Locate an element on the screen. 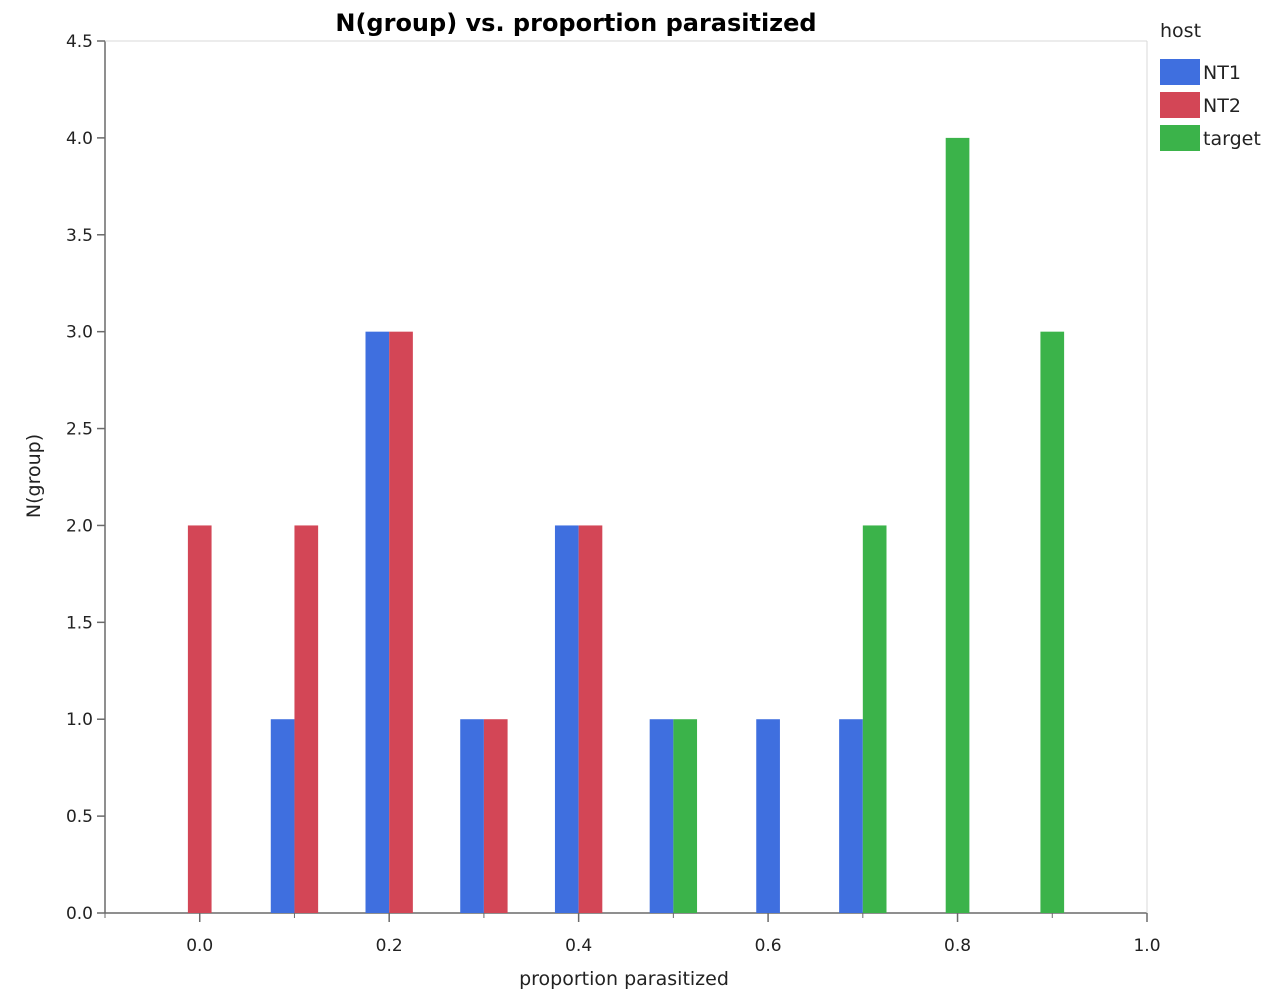 This screenshot has width=1274, height=995. legend-label-nt1: NT1 is located at coordinates (1222, 73).